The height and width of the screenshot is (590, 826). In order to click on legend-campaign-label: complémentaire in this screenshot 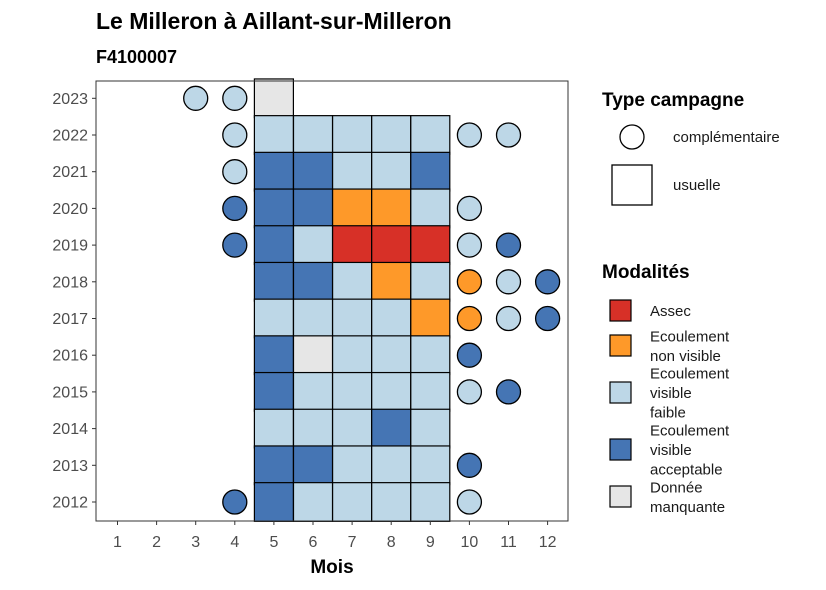, I will do `click(726, 137)`.